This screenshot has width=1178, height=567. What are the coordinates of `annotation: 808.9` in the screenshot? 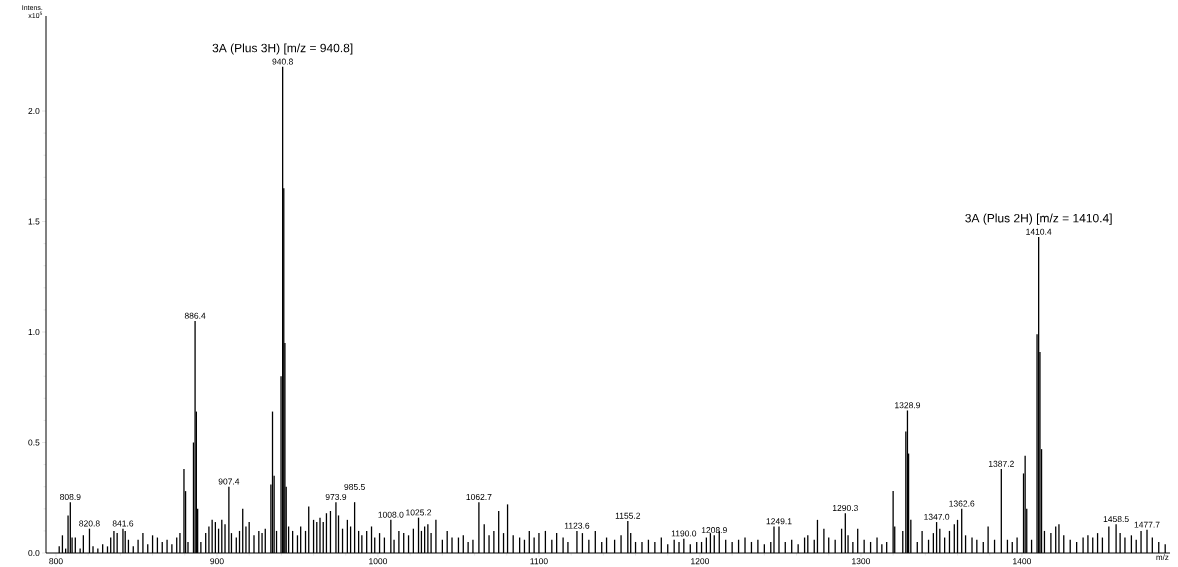 It's located at (70, 496).